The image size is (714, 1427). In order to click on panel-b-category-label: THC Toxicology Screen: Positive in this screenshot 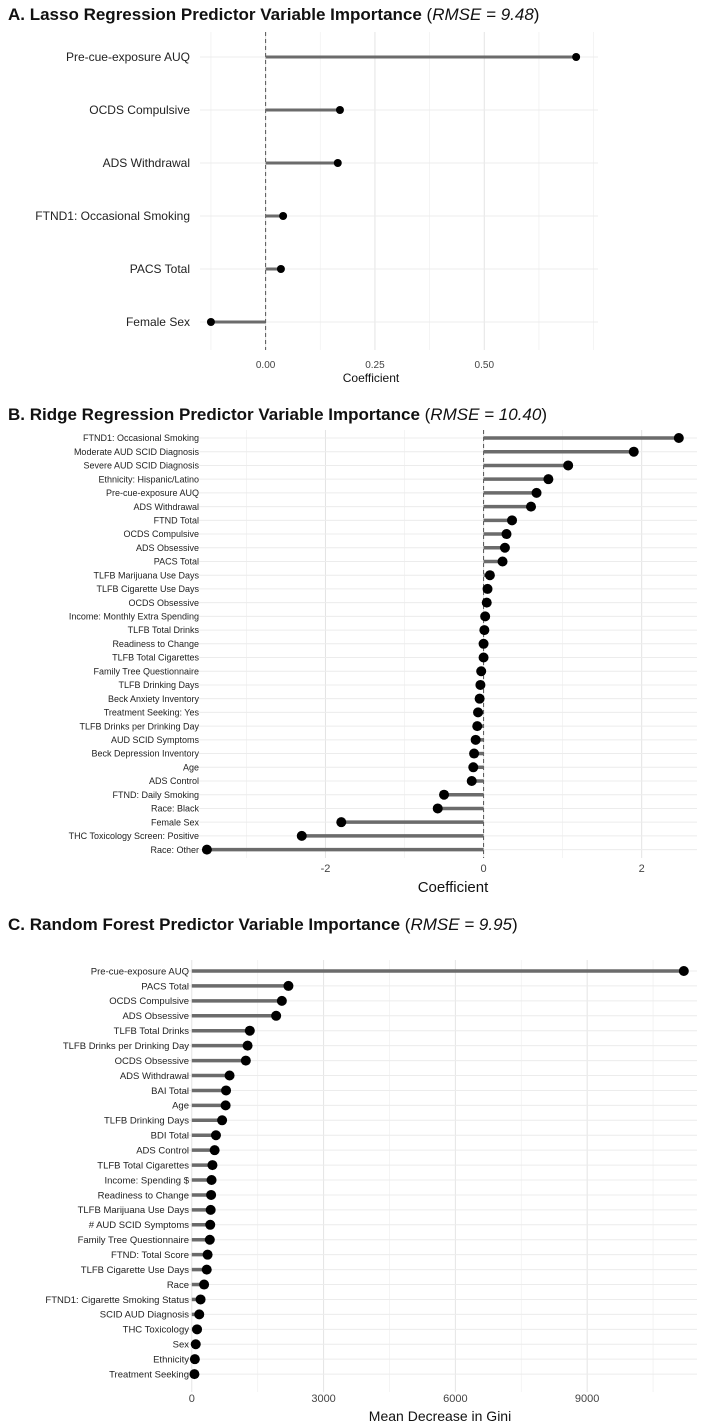, I will do `click(134, 836)`.